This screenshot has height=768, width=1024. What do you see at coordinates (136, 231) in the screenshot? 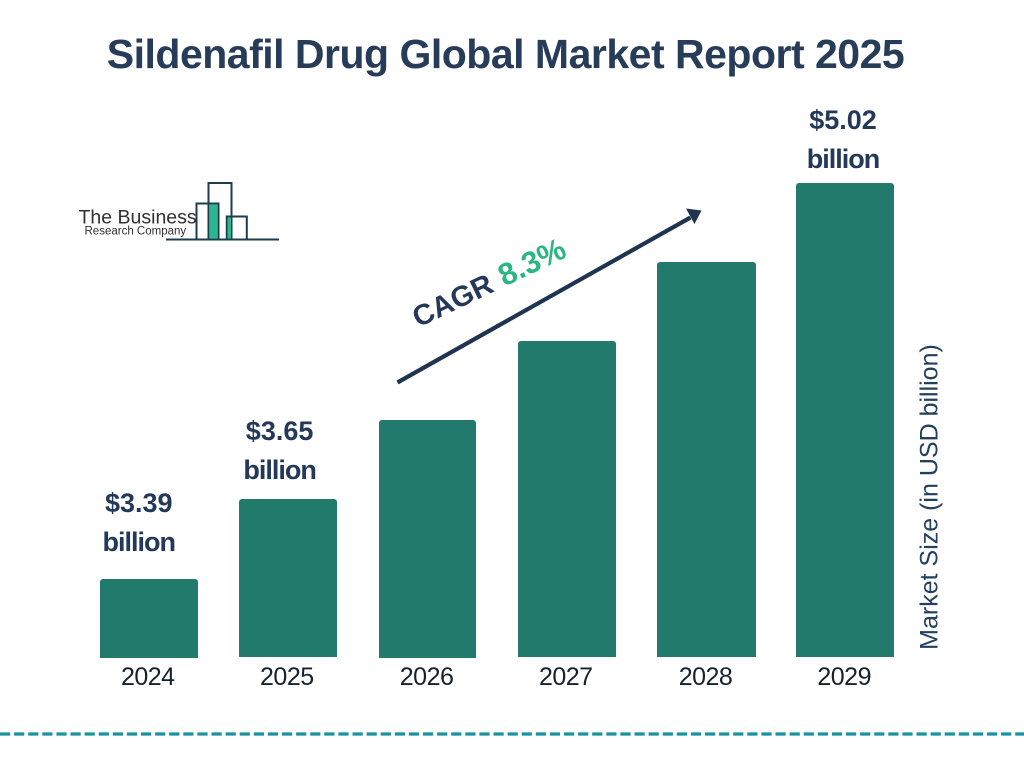
I see `svg-text: Research Company` at bounding box center [136, 231].